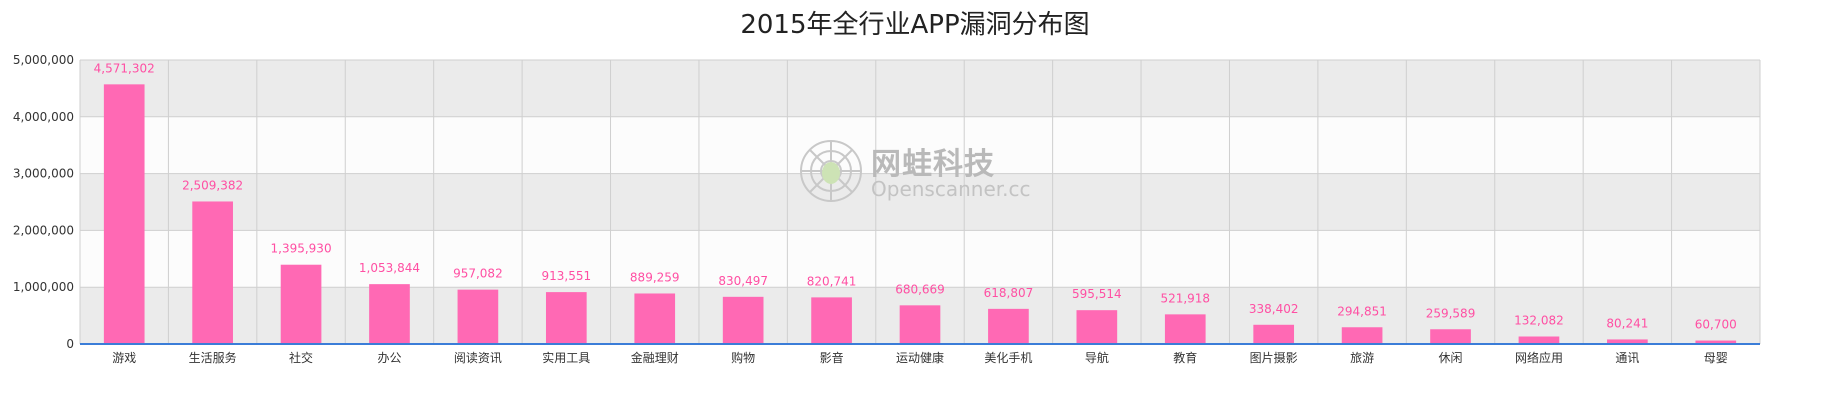 This screenshot has width=1830, height=400. I want to click on data-label: 830,497, so click(743, 281).